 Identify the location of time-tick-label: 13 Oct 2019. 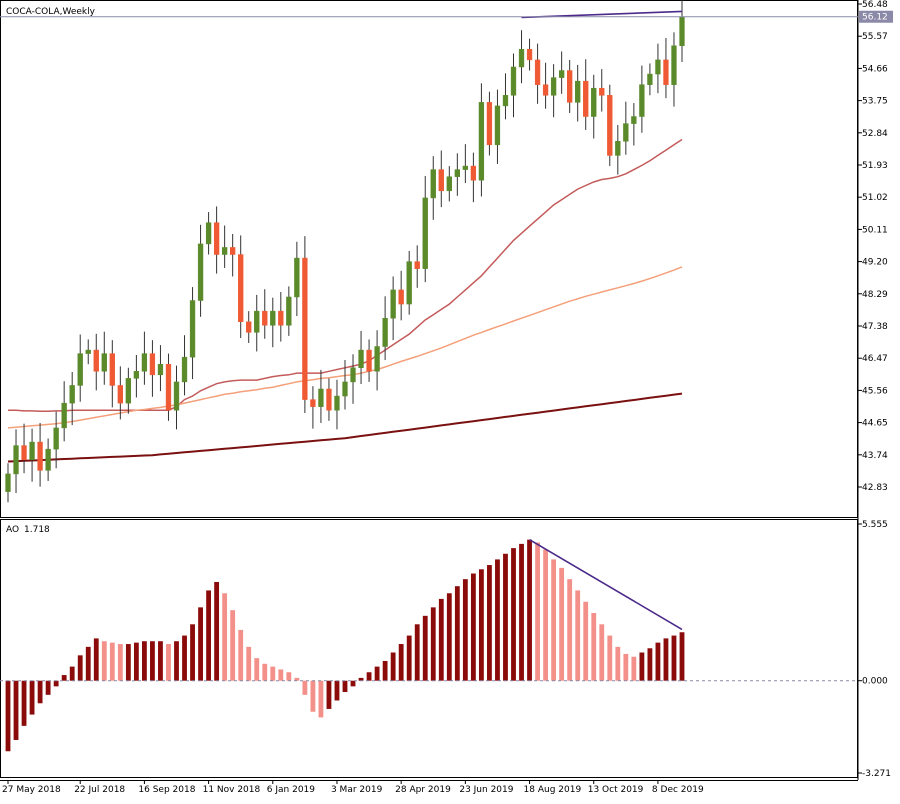
(616, 790).